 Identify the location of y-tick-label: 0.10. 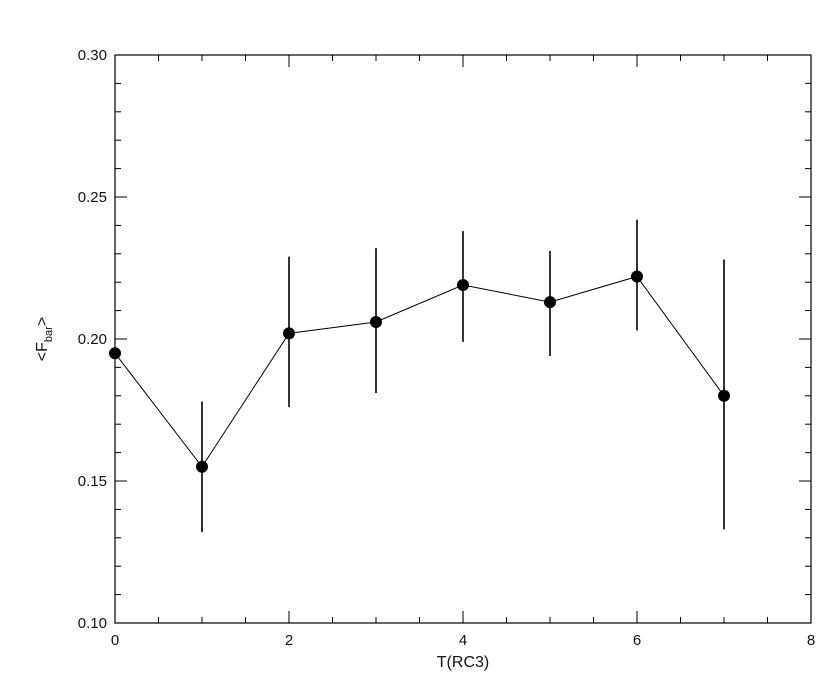
(92, 623).